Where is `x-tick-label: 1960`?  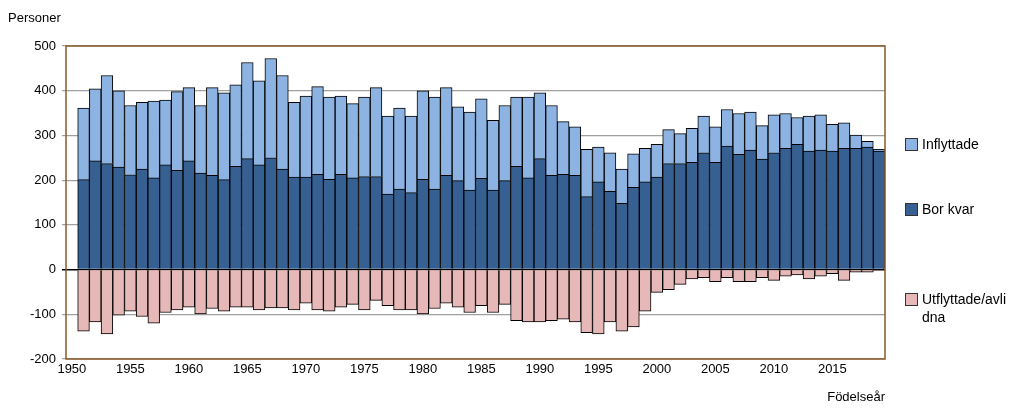 x-tick-label: 1960 is located at coordinates (189, 369).